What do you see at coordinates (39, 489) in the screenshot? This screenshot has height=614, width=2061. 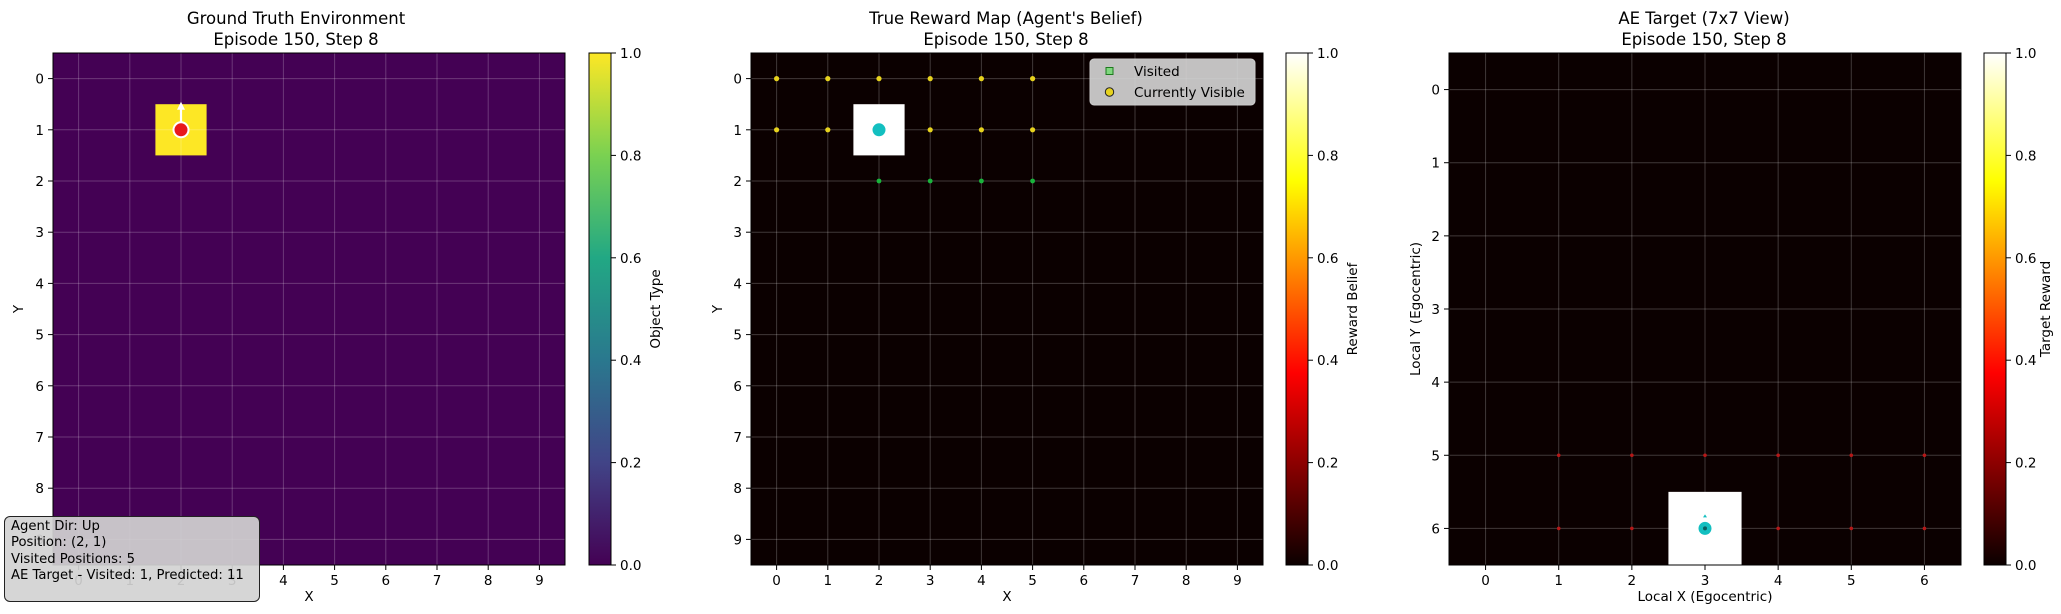 I see `y-tick-label: 8` at bounding box center [39, 489].